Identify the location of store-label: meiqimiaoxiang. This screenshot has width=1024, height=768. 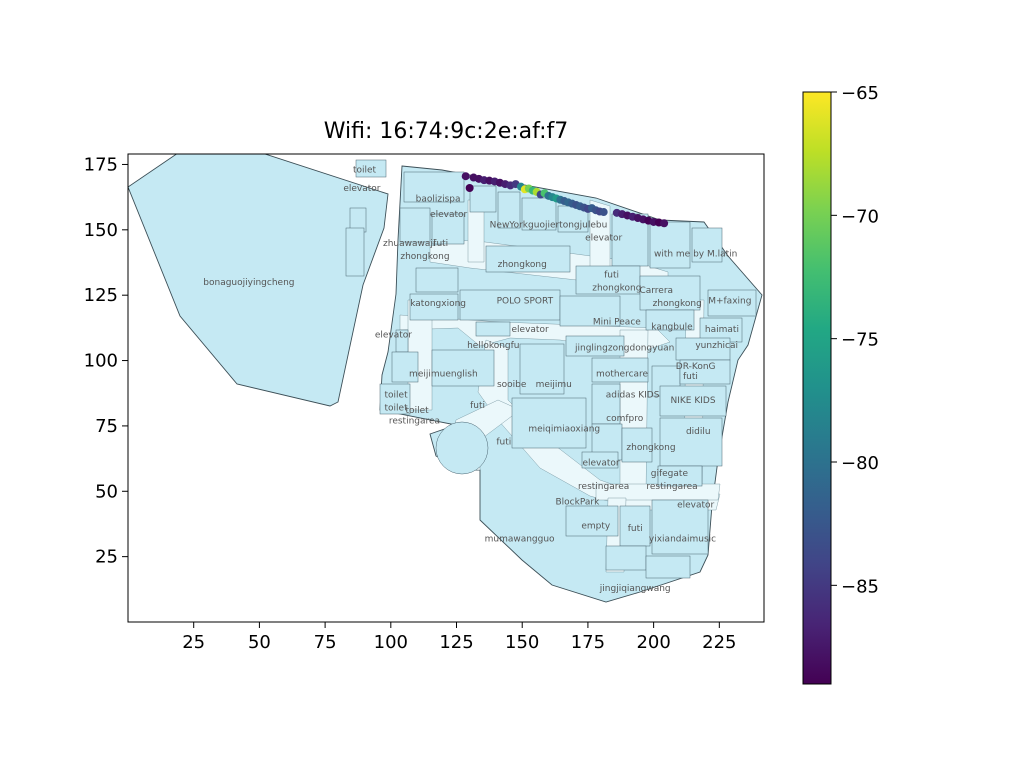
(564, 430).